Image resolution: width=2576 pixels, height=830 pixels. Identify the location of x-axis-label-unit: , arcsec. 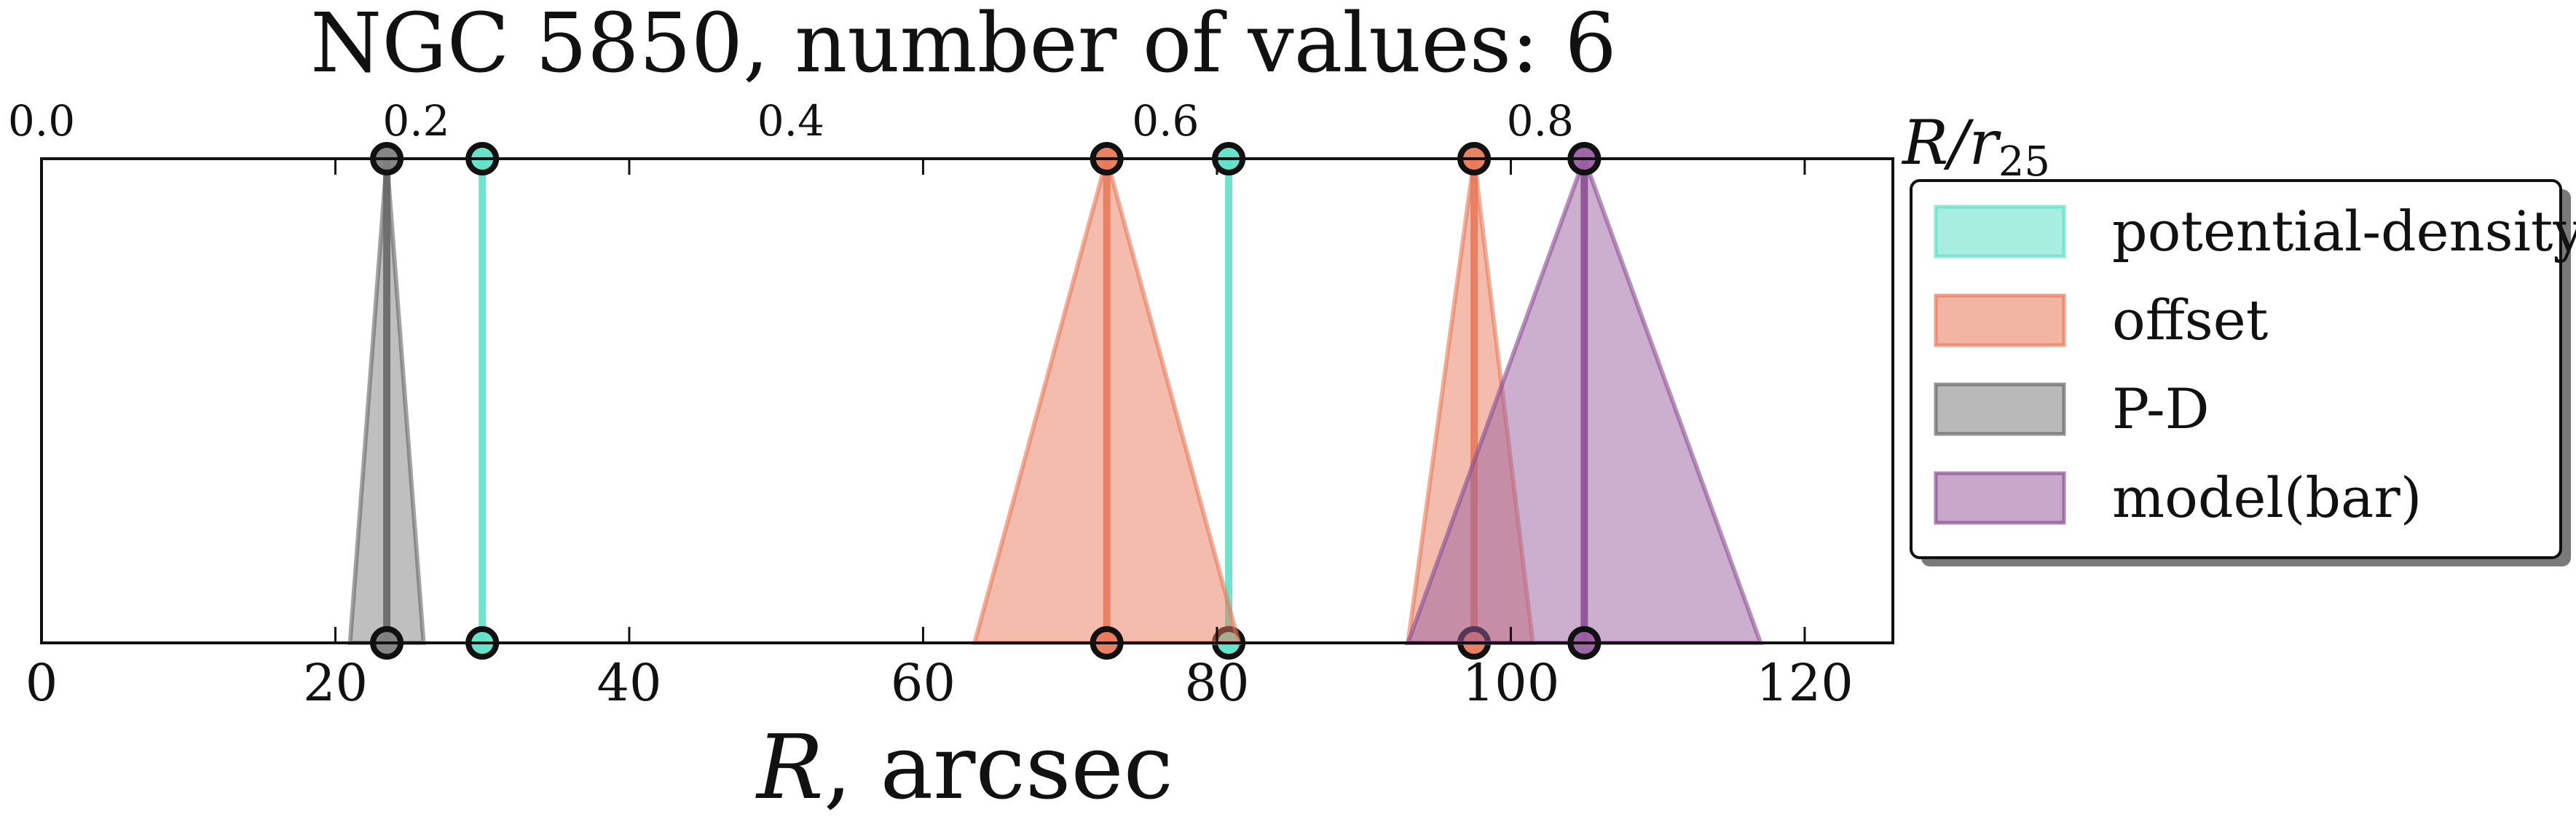
(998, 768).